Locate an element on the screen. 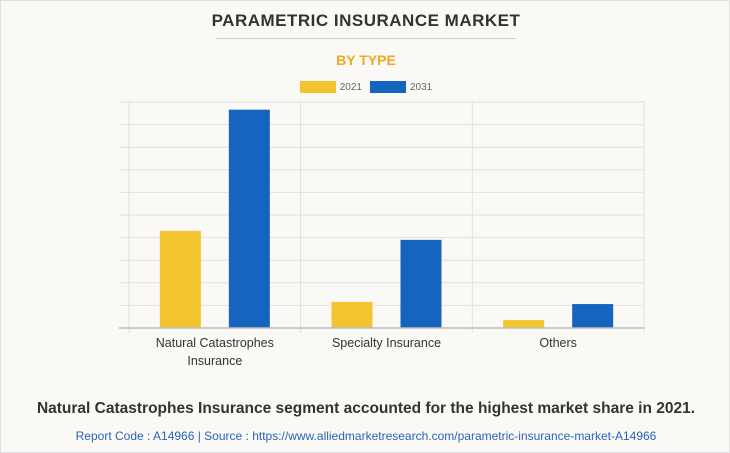 This screenshot has height=453, width=730. chart-subtitle: BY TYPE is located at coordinates (366, 60).